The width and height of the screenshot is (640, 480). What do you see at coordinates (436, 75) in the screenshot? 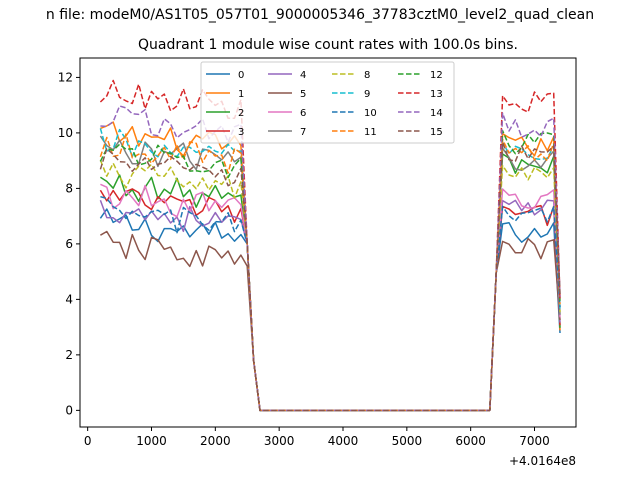
I see `legend-label-12: 12` at bounding box center [436, 75].